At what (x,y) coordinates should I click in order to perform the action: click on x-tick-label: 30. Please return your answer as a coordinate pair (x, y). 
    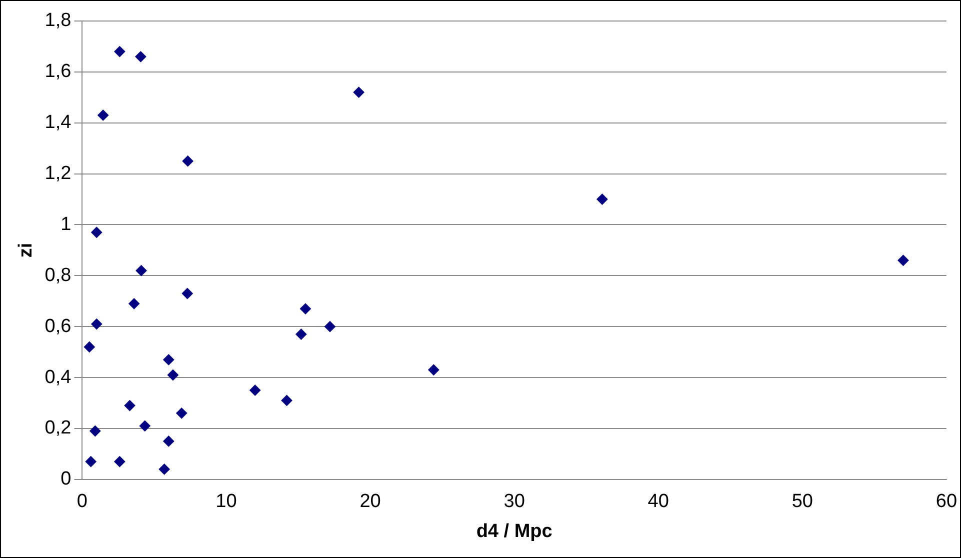
    Looking at the image, I should click on (514, 501).